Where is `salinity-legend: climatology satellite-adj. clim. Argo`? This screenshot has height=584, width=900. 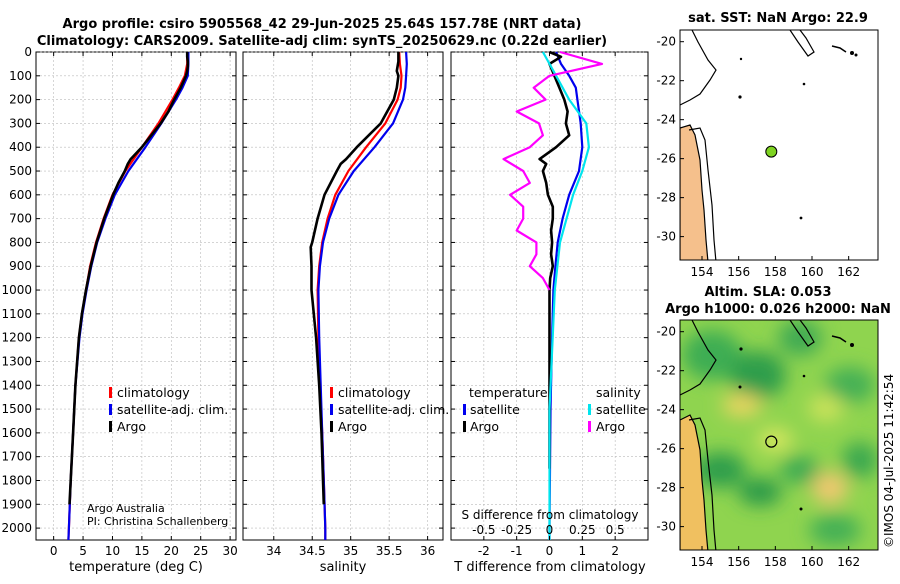
salinity-legend: climatology satellite-adj. clim. Argo is located at coordinates (389, 409).